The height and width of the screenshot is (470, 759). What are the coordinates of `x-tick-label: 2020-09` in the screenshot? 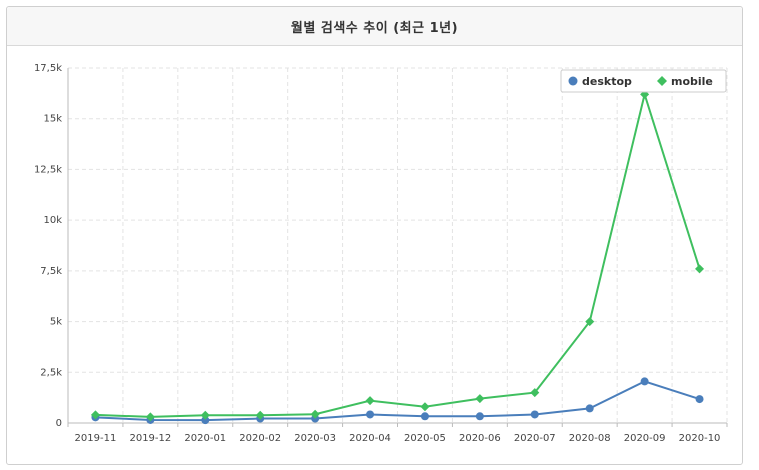 It's located at (645, 438).